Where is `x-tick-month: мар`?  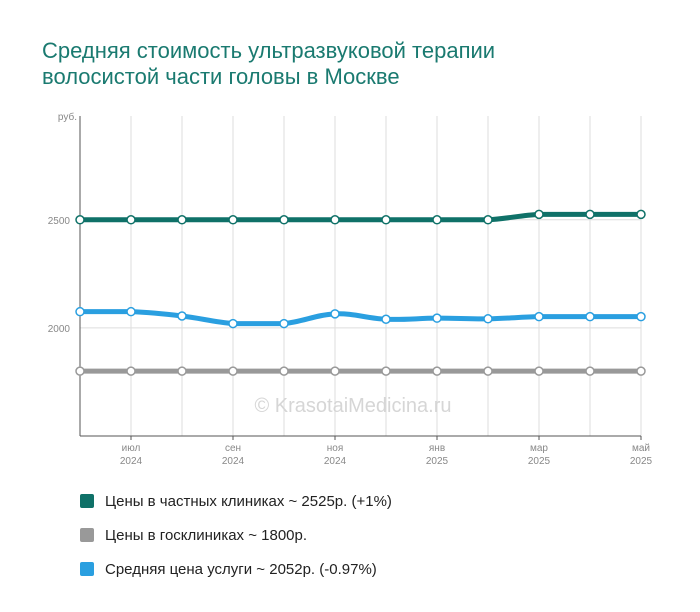 x-tick-month: мар is located at coordinates (539, 448).